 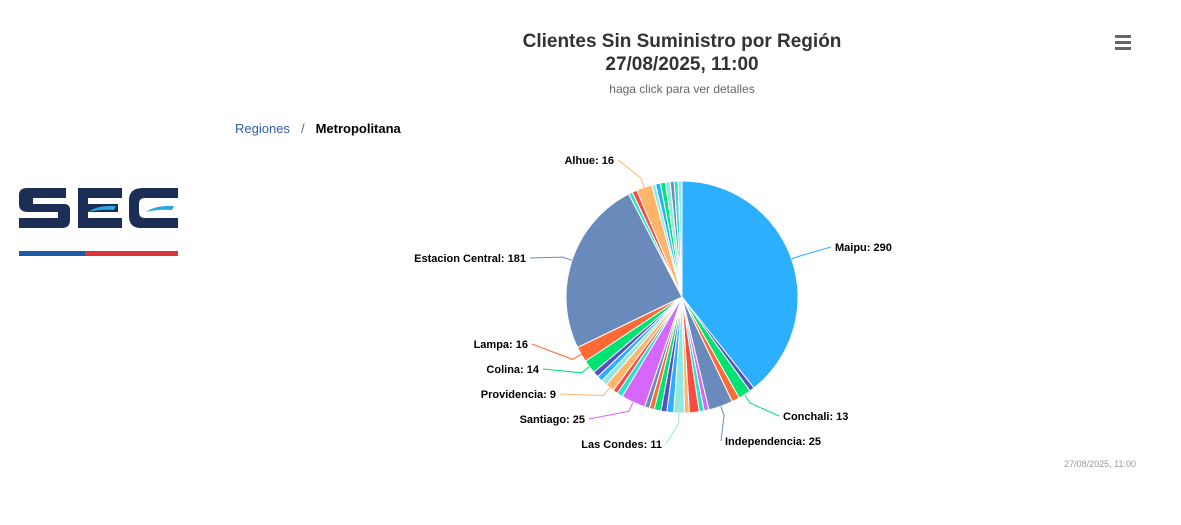 I want to click on pie-slices, so click(x=682, y=297).